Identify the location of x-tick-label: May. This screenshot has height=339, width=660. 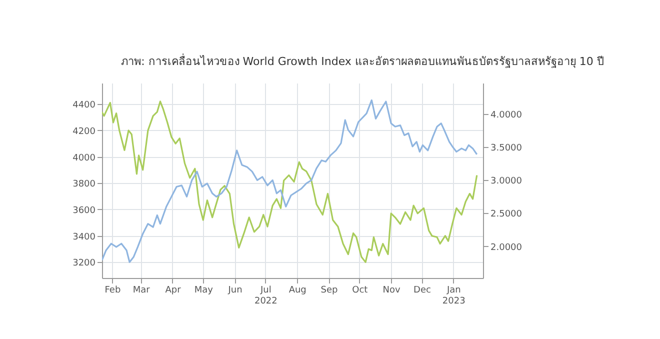
(204, 291).